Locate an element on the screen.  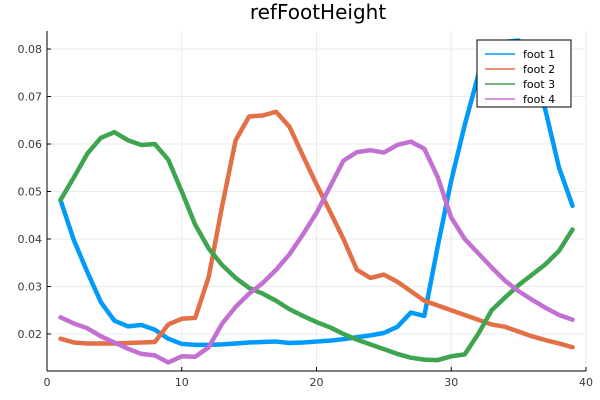
y-tick-label: 0.03 is located at coordinates (30, 286).